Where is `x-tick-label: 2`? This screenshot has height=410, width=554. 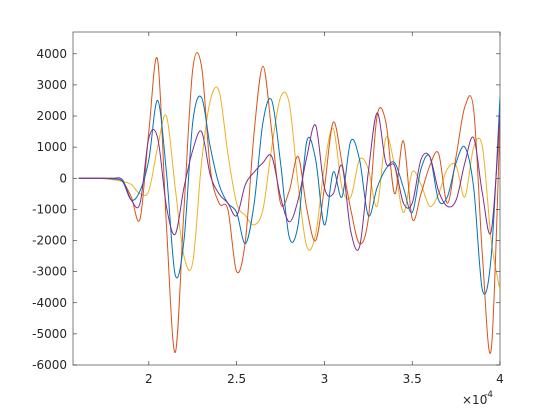
x-tick-label: 2 is located at coordinates (149, 379).